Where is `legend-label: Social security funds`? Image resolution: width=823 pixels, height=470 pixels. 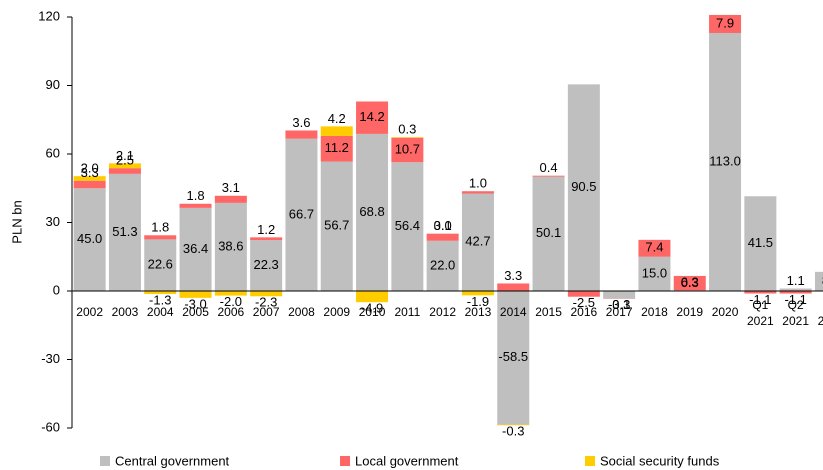
legend-label: Social security funds is located at coordinates (660, 460).